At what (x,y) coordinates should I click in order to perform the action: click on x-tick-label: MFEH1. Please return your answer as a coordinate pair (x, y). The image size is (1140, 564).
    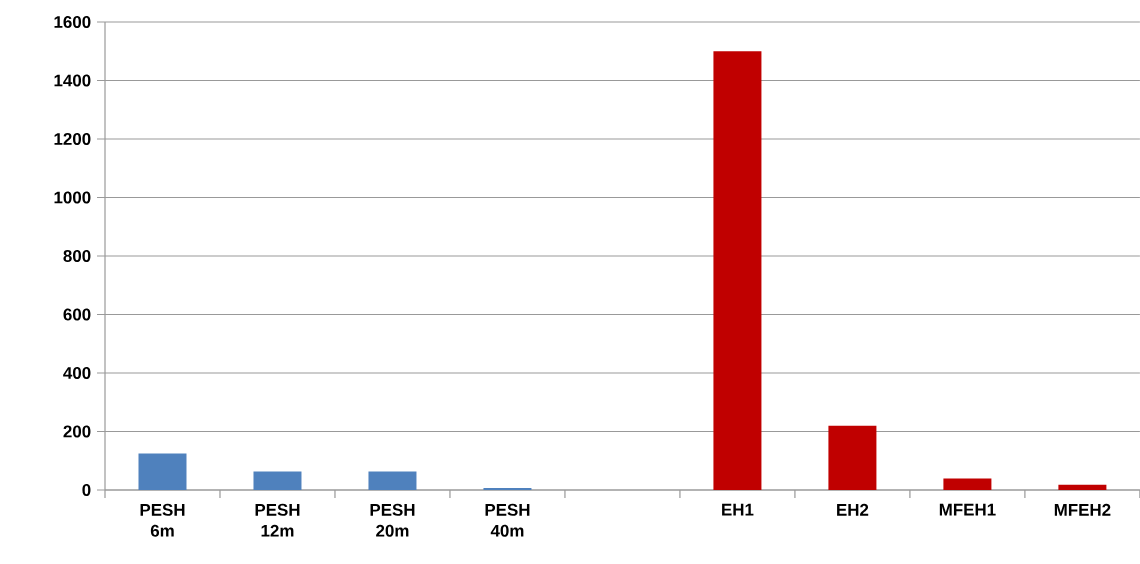
    Looking at the image, I should click on (967, 509).